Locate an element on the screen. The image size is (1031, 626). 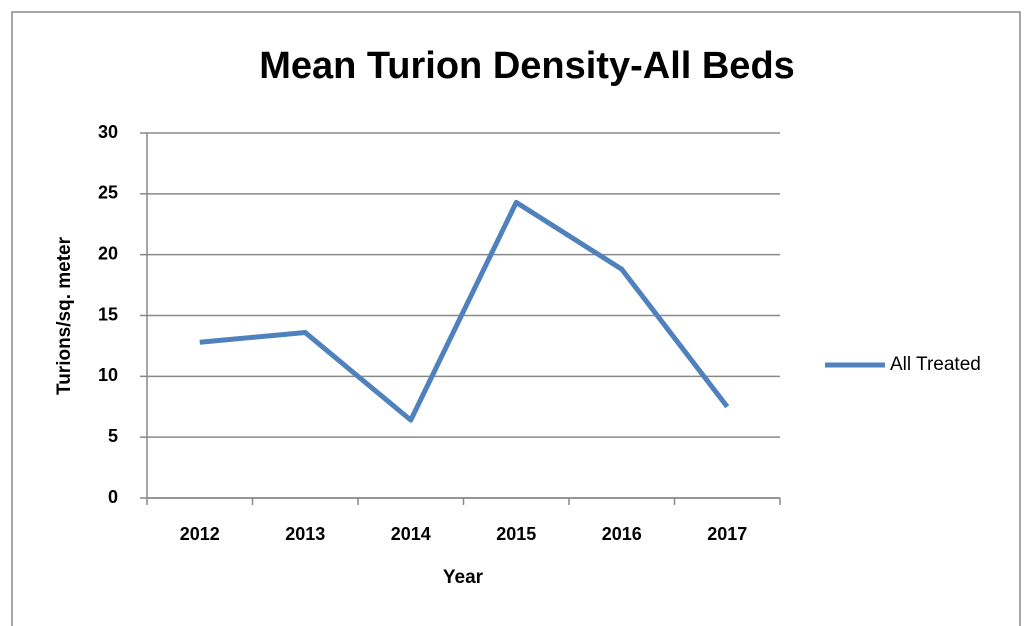
chart-title: Mean Turion Density-All Beds is located at coordinates (527, 66).